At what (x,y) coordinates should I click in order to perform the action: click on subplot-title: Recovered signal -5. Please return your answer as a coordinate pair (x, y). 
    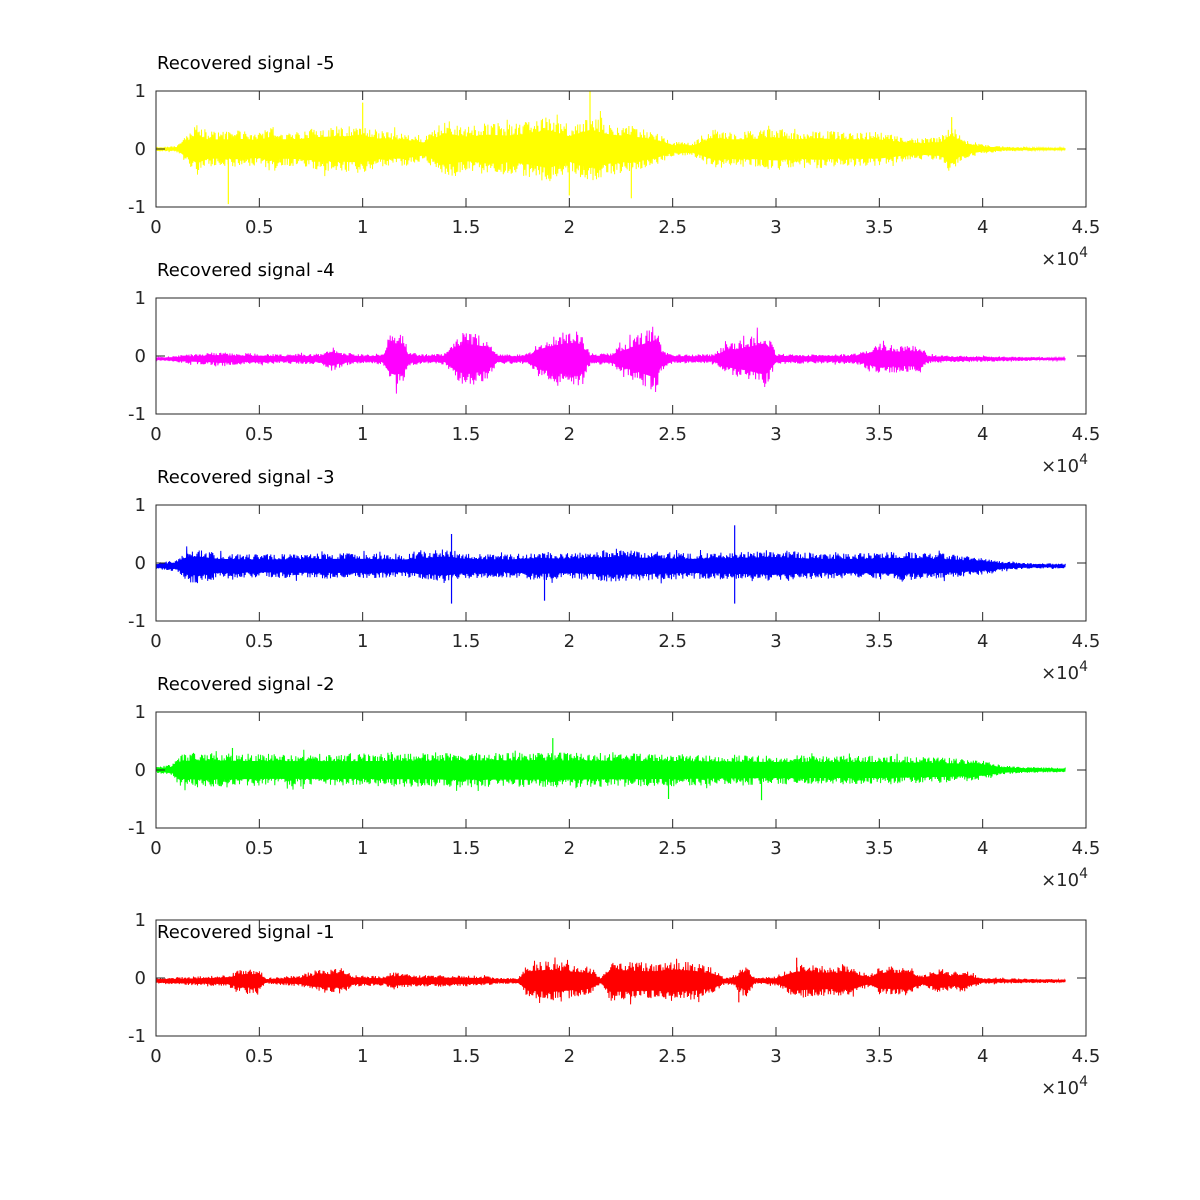
    Looking at the image, I should click on (246, 63).